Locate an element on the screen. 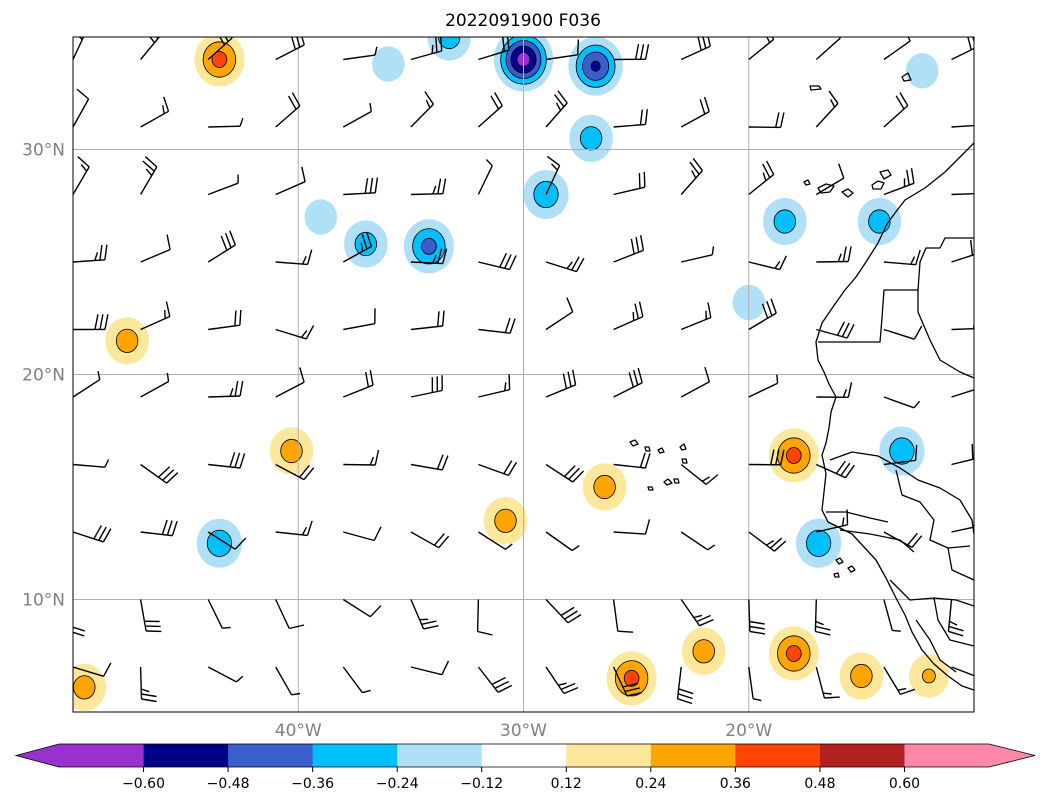  island-madeira is located at coordinates (815, 88).